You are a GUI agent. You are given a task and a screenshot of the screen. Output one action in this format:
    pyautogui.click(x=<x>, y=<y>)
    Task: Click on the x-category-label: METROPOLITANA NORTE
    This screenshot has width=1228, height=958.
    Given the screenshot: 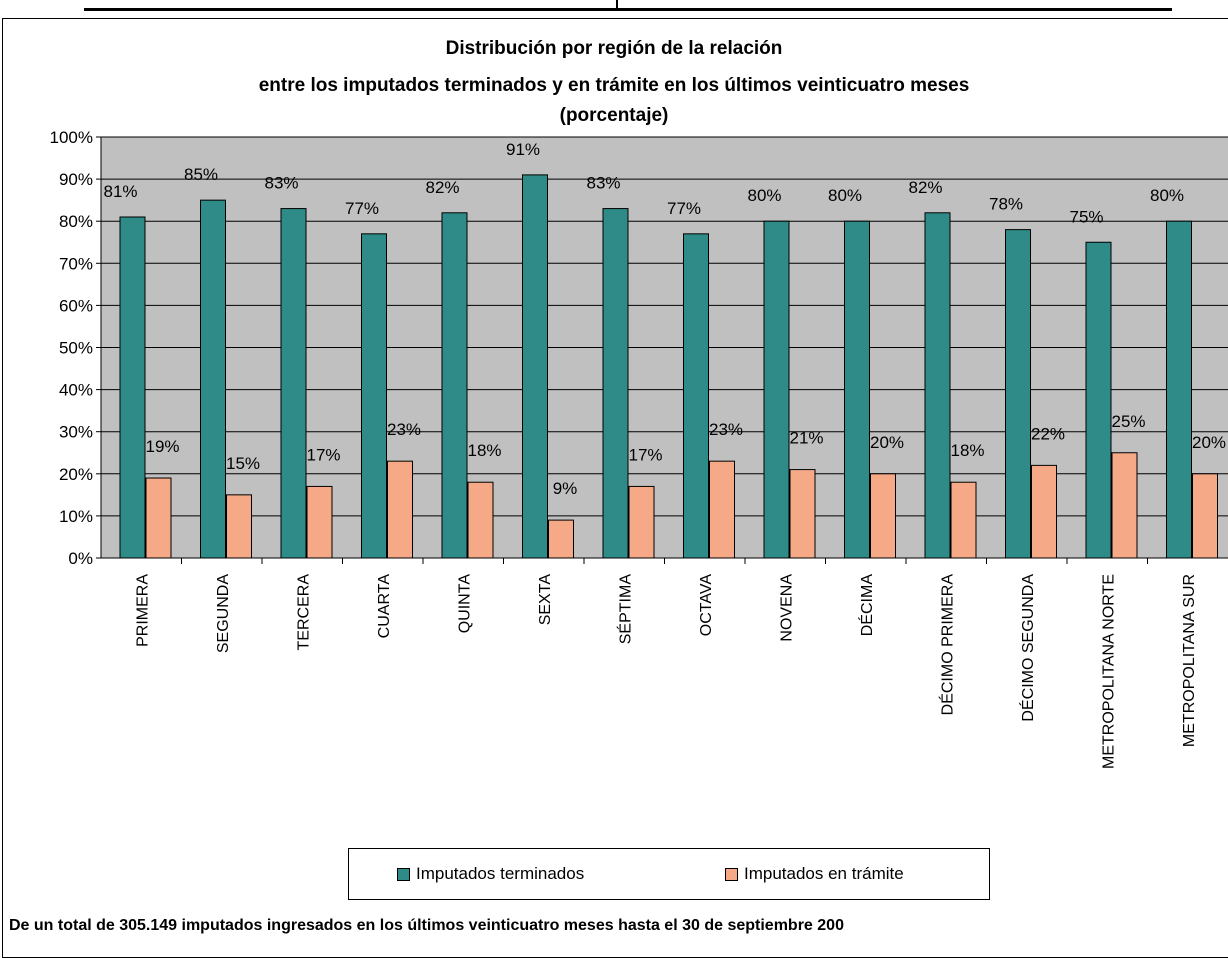 What is the action you would take?
    pyautogui.click(x=1108, y=671)
    